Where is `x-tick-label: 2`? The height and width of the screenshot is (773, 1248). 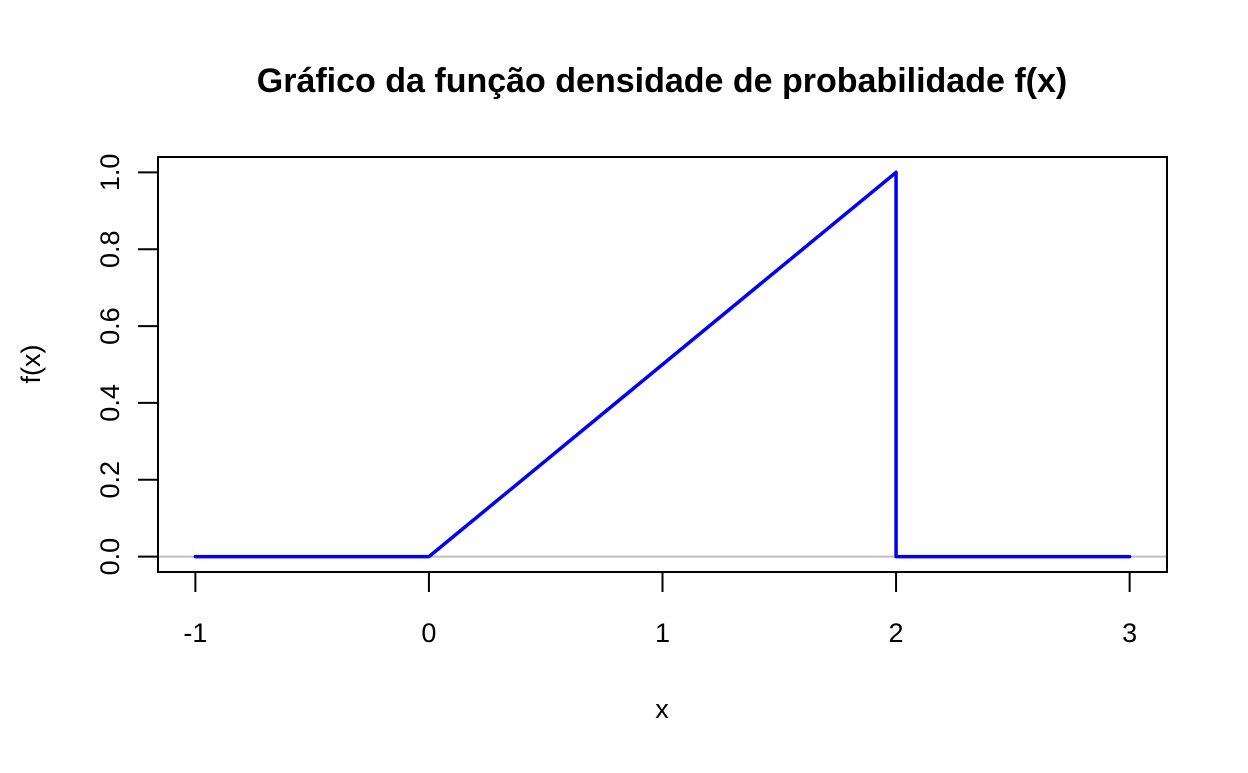 x-tick-label: 2 is located at coordinates (896, 633).